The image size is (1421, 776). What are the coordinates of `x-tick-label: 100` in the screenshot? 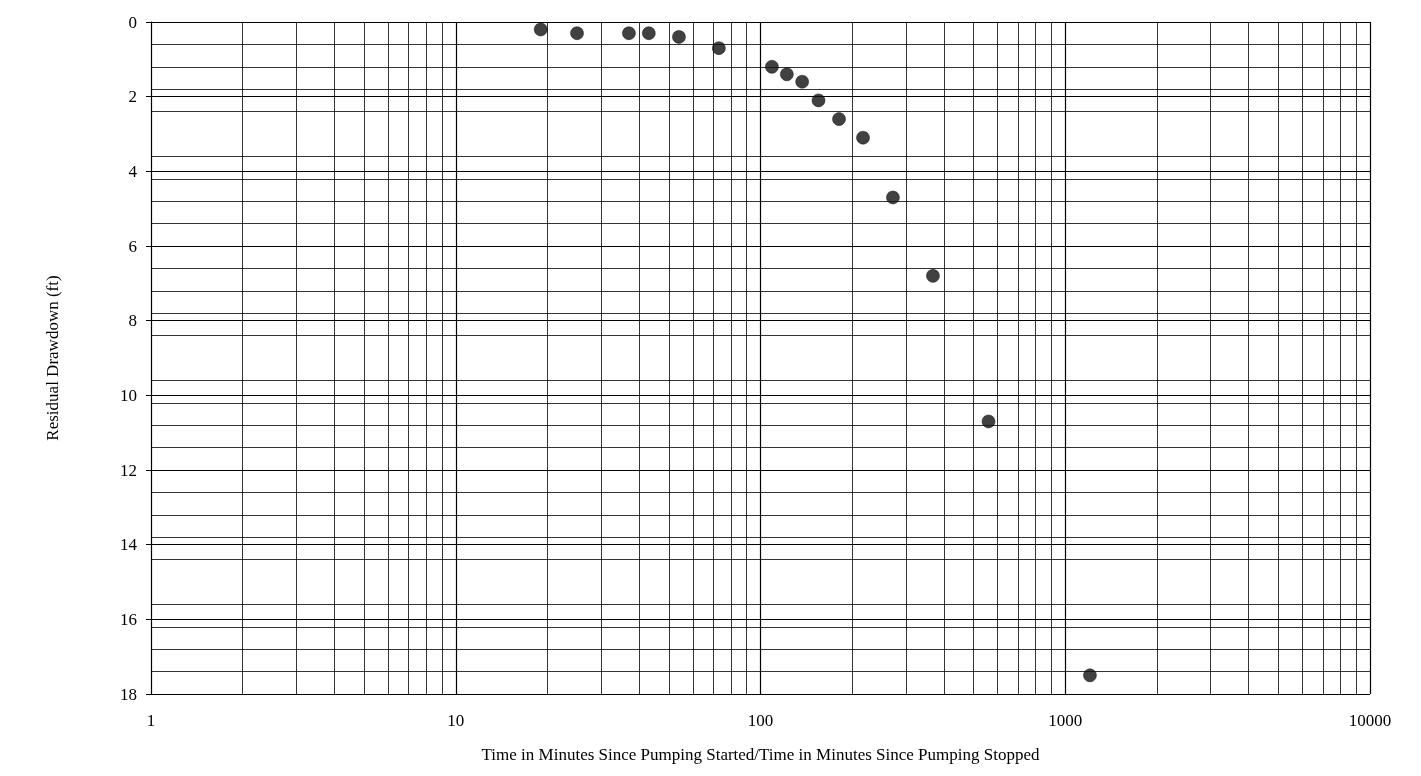 It's located at (760, 720).